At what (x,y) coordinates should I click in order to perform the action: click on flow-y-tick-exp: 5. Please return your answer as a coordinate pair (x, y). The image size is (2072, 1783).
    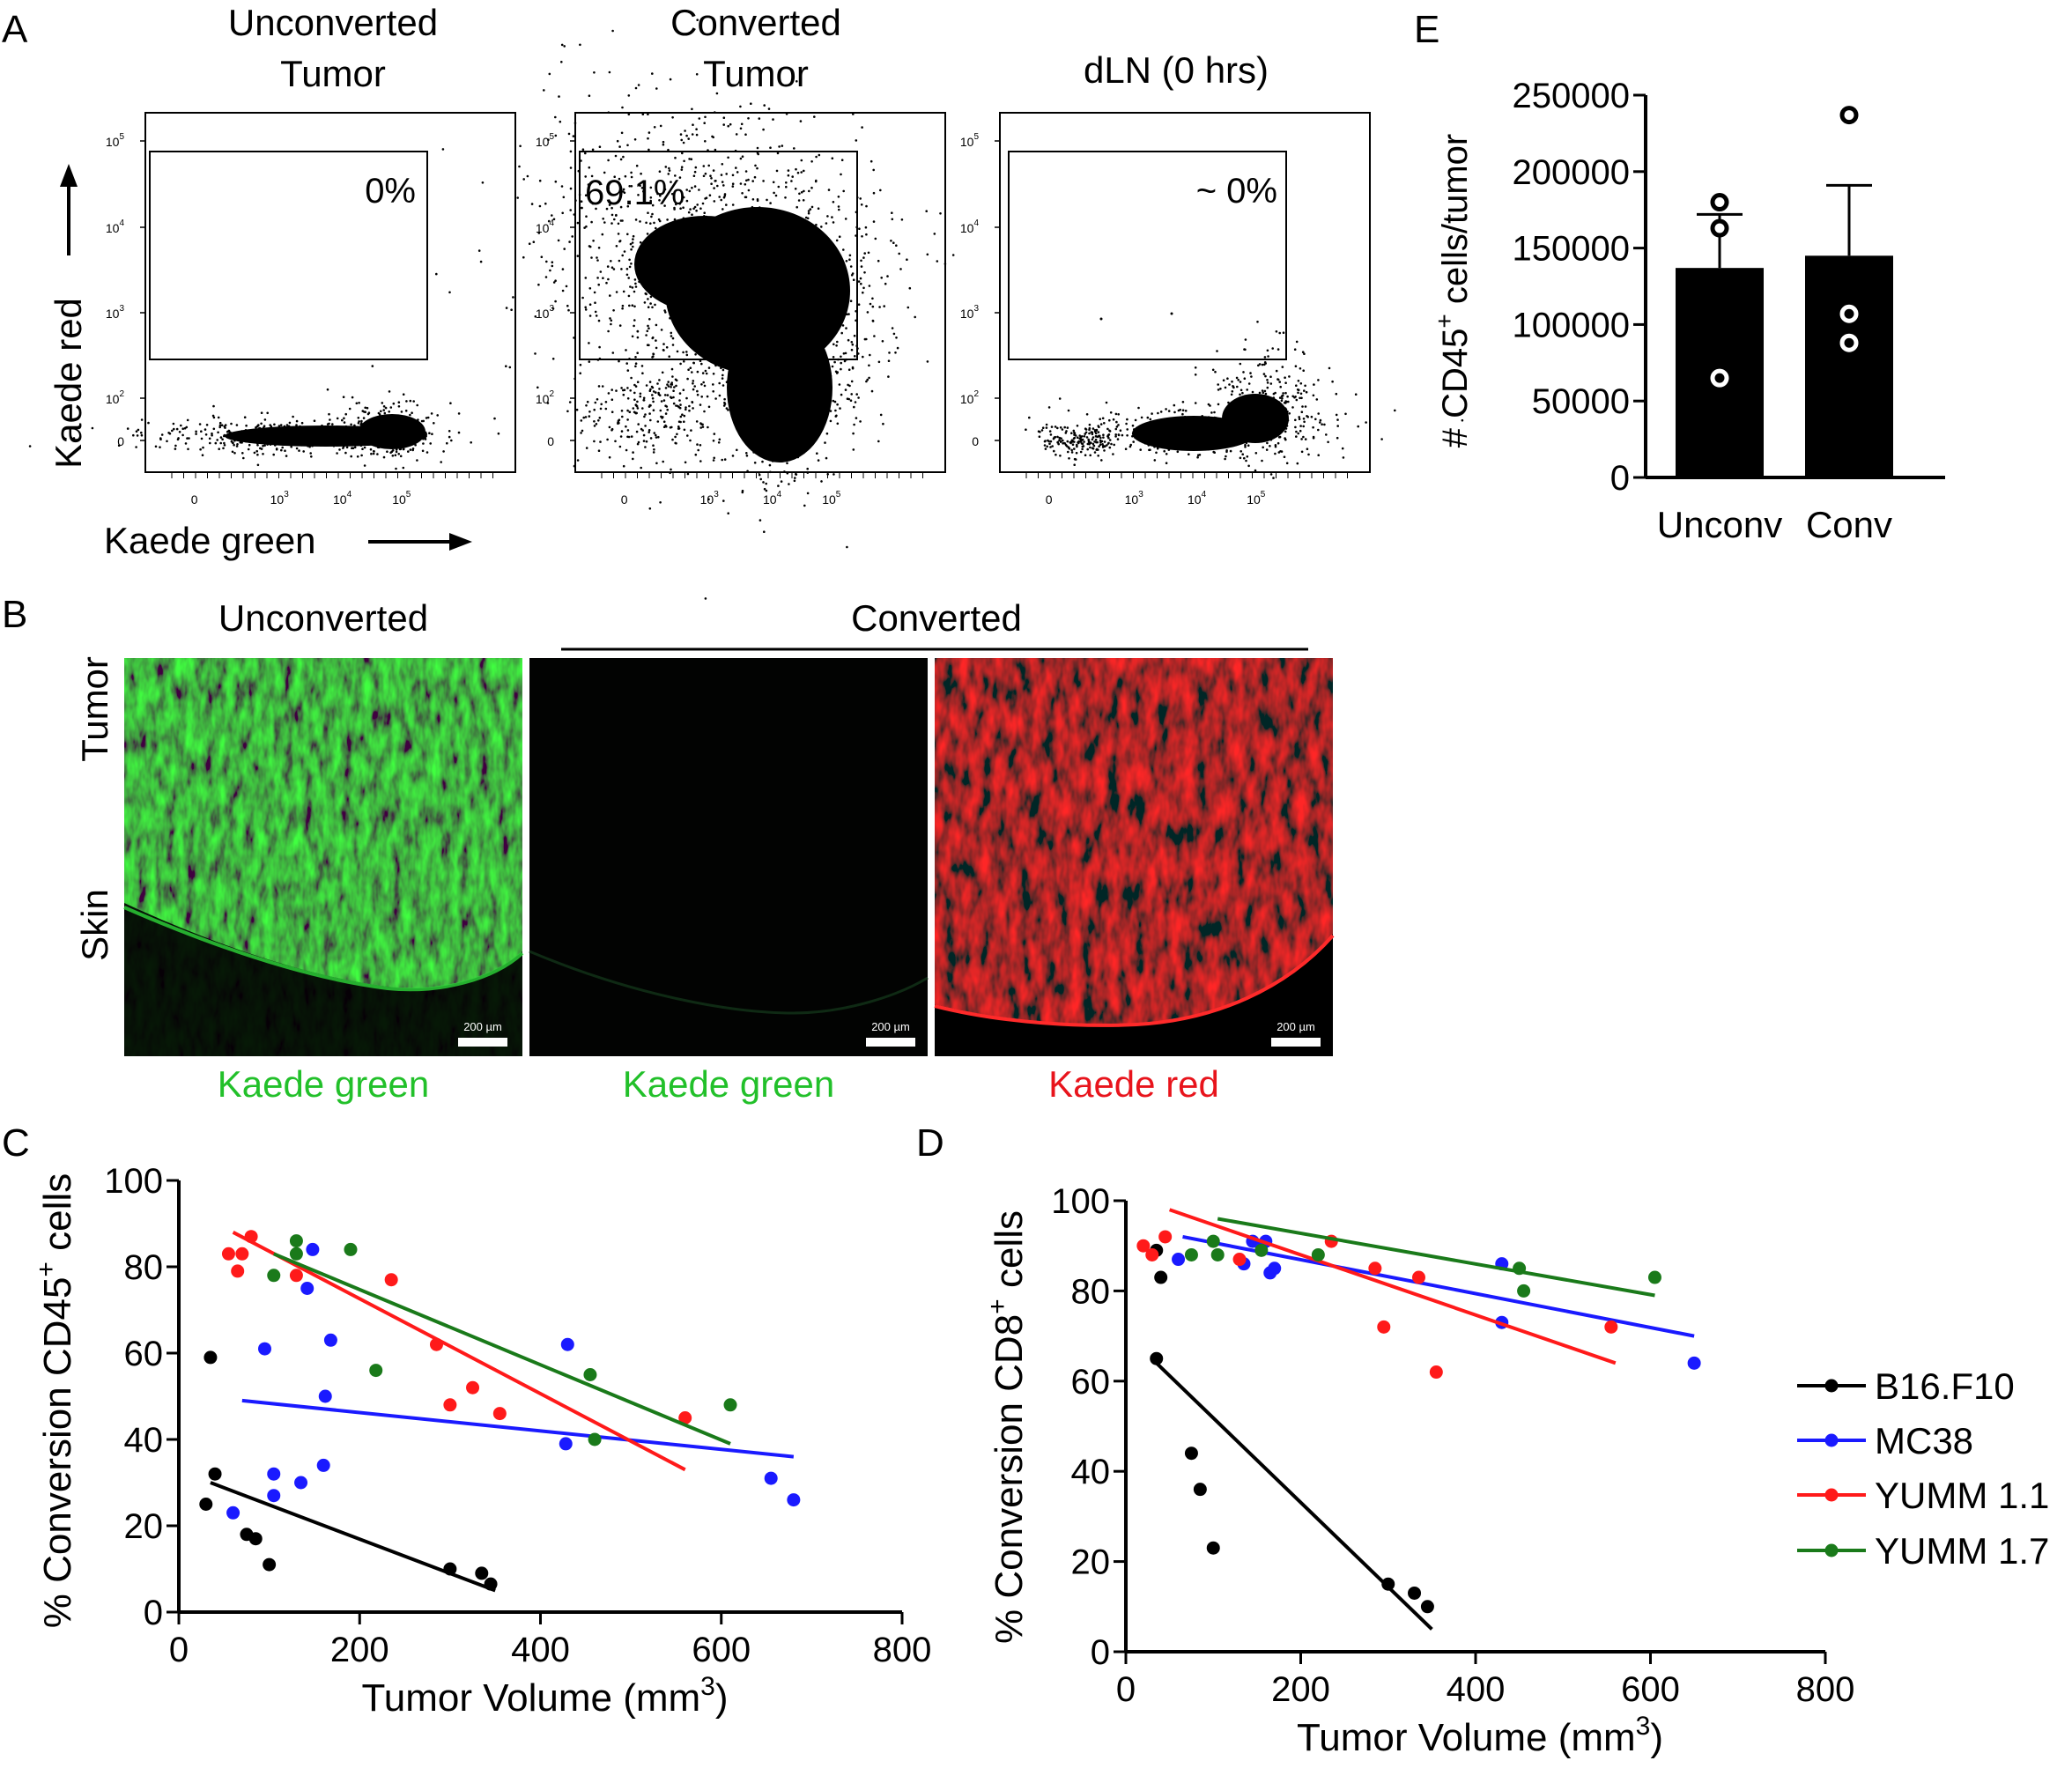
    Looking at the image, I should click on (551, 137).